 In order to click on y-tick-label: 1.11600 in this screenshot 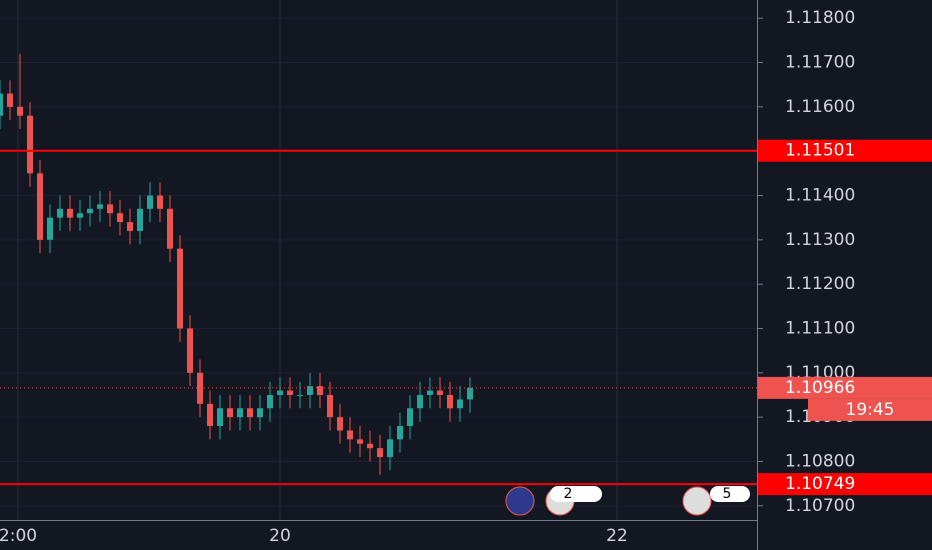, I will do `click(820, 107)`.